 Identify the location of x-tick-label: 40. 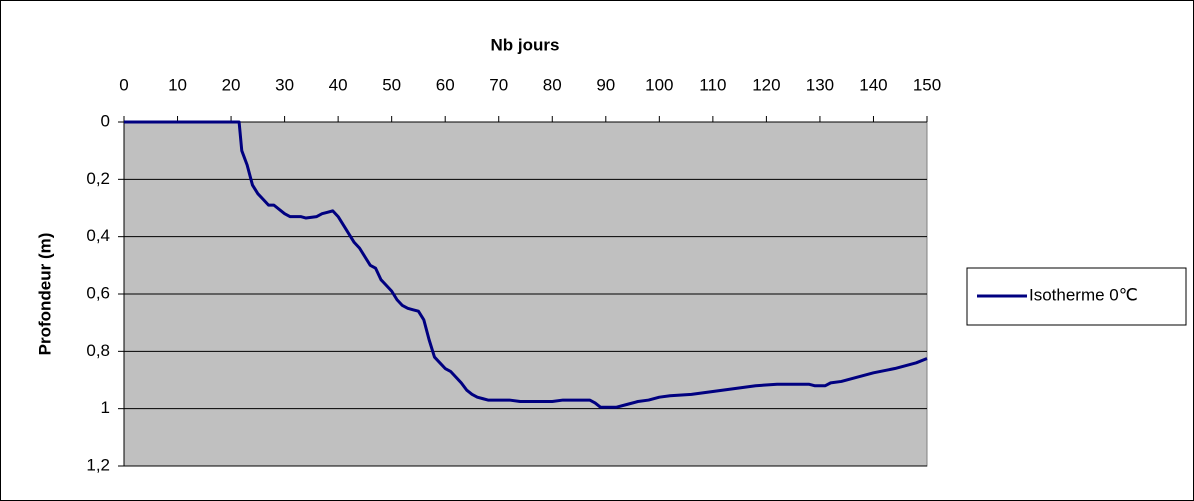
(338, 84).